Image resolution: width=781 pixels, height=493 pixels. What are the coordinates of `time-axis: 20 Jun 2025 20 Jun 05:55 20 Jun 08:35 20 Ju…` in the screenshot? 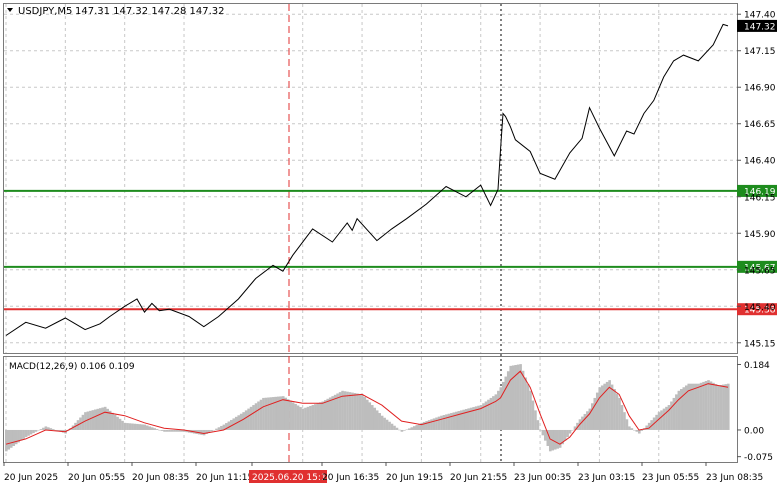 It's located at (383, 472).